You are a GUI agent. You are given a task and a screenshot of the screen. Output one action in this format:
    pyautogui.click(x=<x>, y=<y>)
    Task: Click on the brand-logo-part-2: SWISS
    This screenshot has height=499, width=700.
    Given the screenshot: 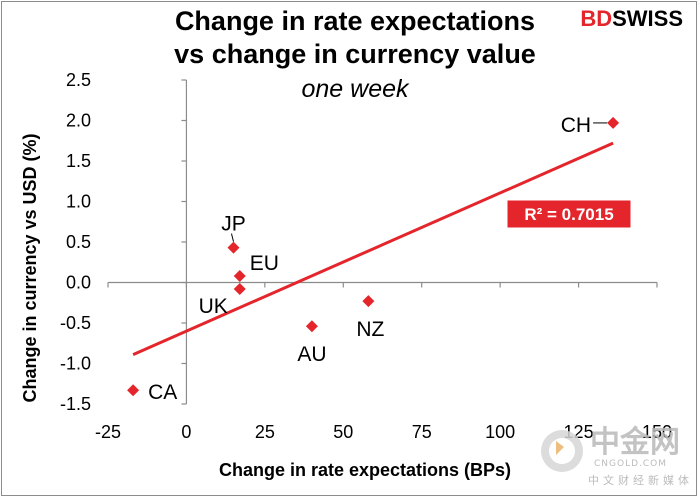 What is the action you would take?
    pyautogui.click(x=647, y=18)
    